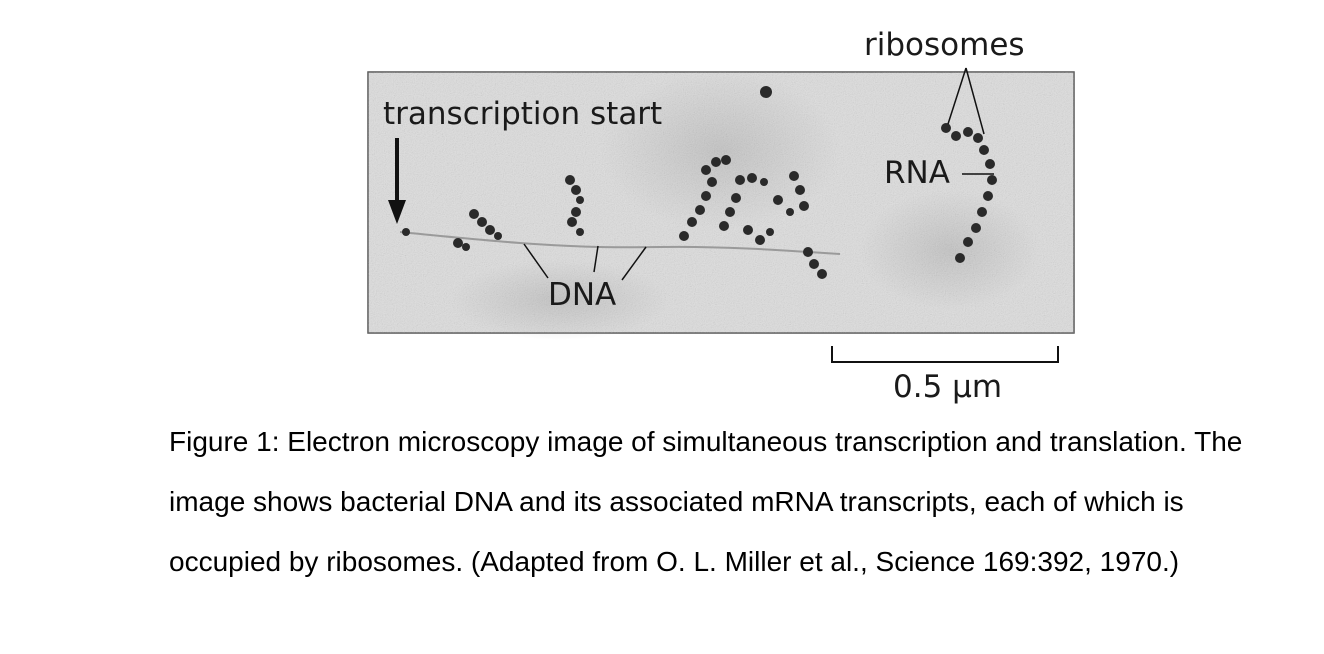  What do you see at coordinates (966, 101) in the screenshot?
I see `ribosomes-leader-lines` at bounding box center [966, 101].